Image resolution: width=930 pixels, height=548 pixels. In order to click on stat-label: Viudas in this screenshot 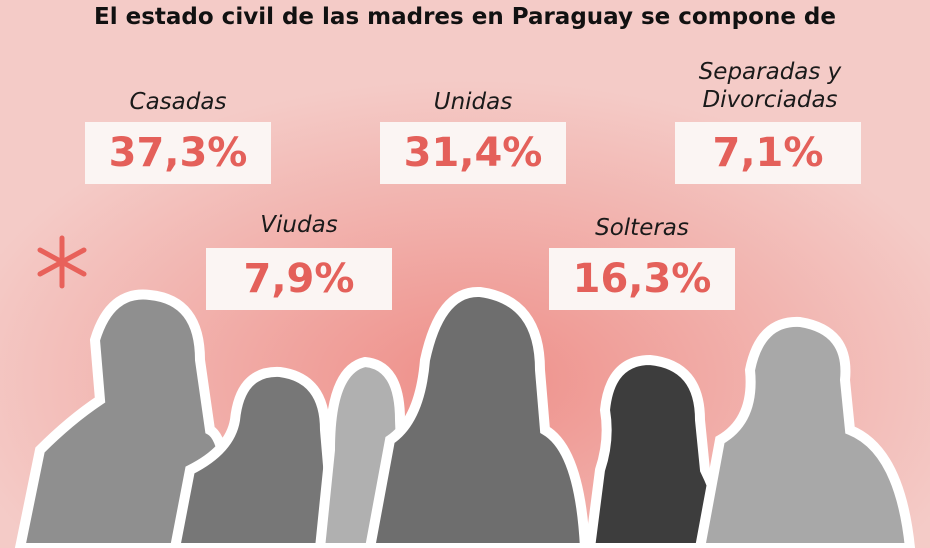, I will do `click(299, 225)`.